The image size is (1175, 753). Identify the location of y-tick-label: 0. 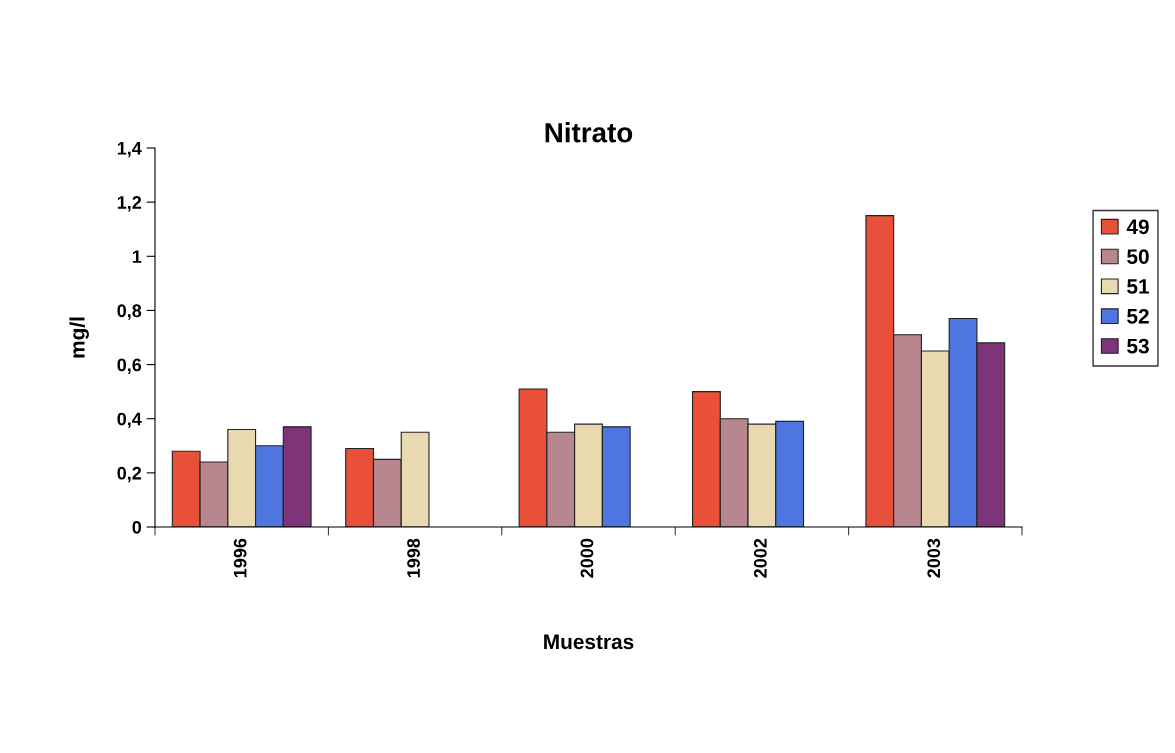
(137, 527).